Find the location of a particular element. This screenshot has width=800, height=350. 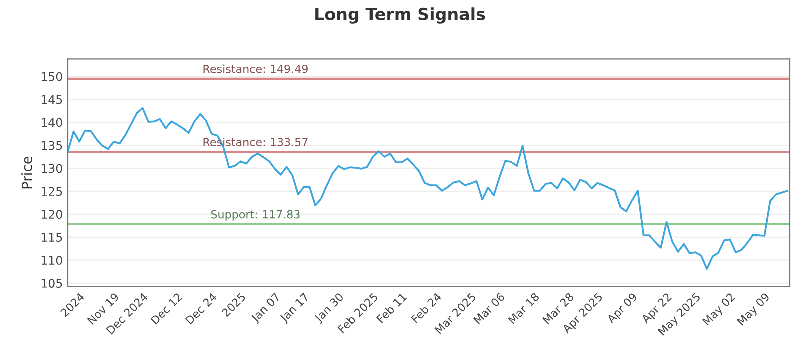

x-tick-label: Jan 17 is located at coordinates (295, 308).